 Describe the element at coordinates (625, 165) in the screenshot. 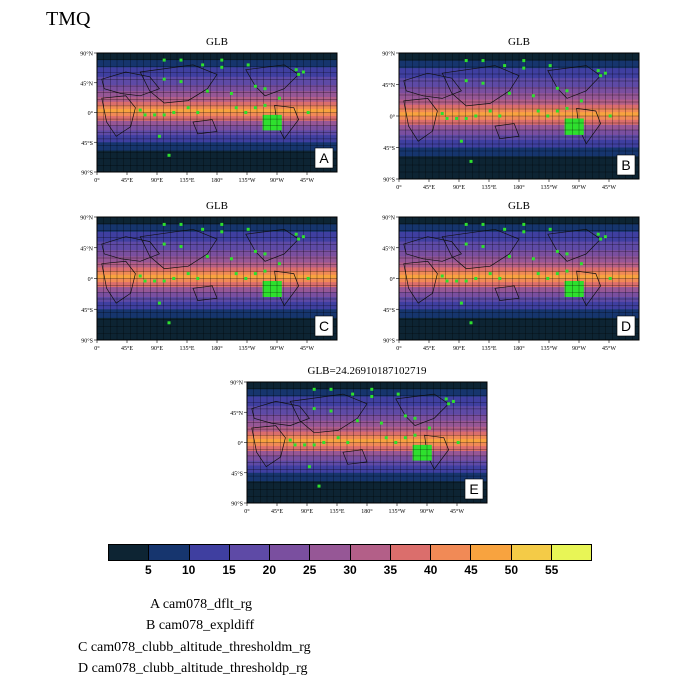

I see `panel-letter: B` at that location.